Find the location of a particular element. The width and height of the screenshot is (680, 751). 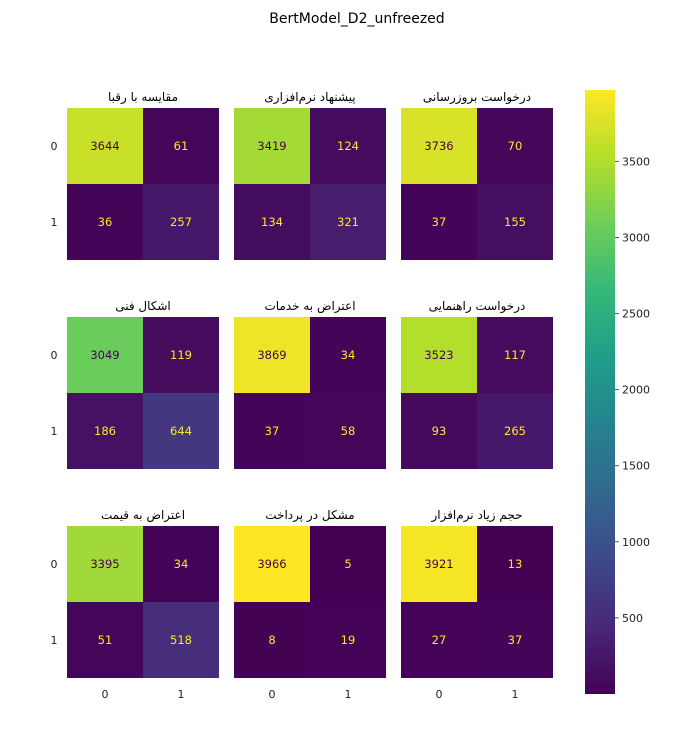

panel: اعتراض به قیمت 3395 34 51 518 0 1 0 1 is located at coordinates (135, 604).